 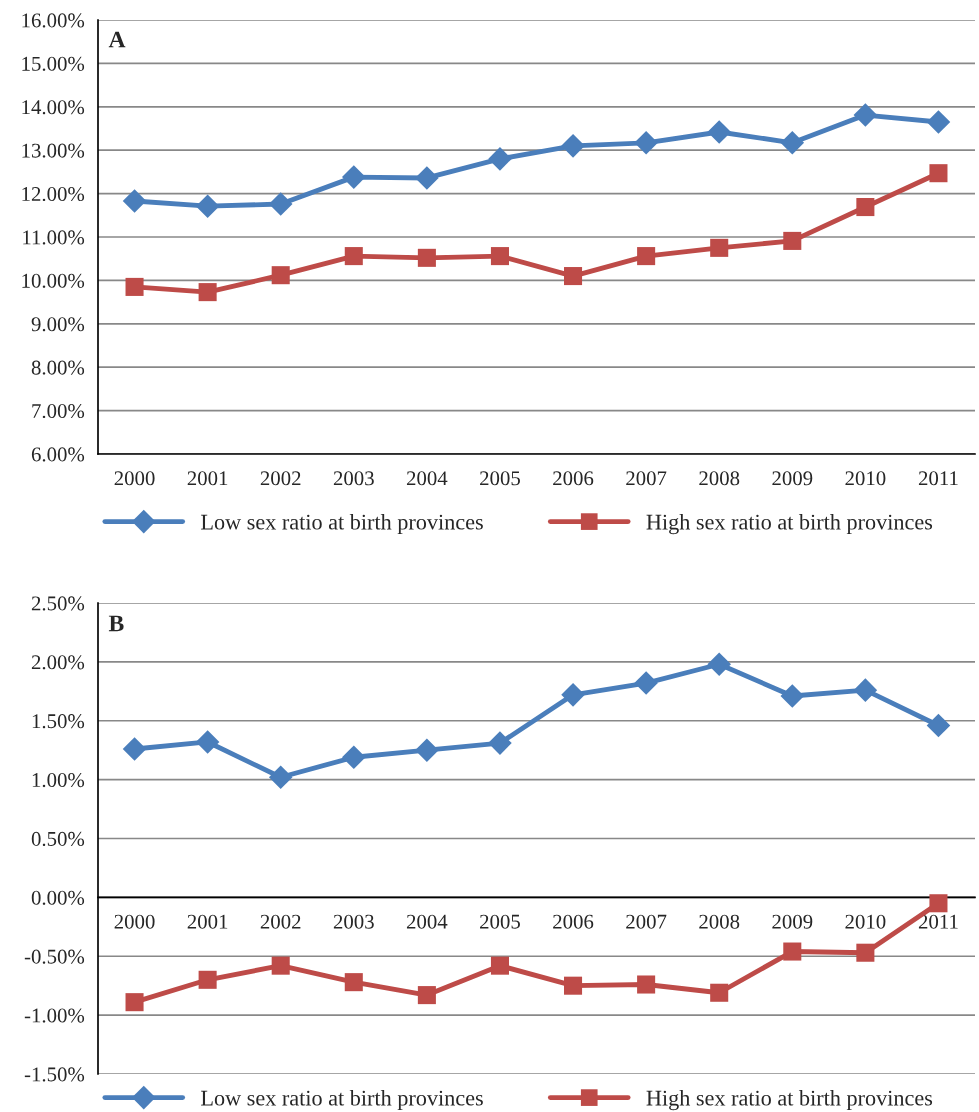 I want to click on y-tick-label: 8.00%, so click(x=58, y=367).